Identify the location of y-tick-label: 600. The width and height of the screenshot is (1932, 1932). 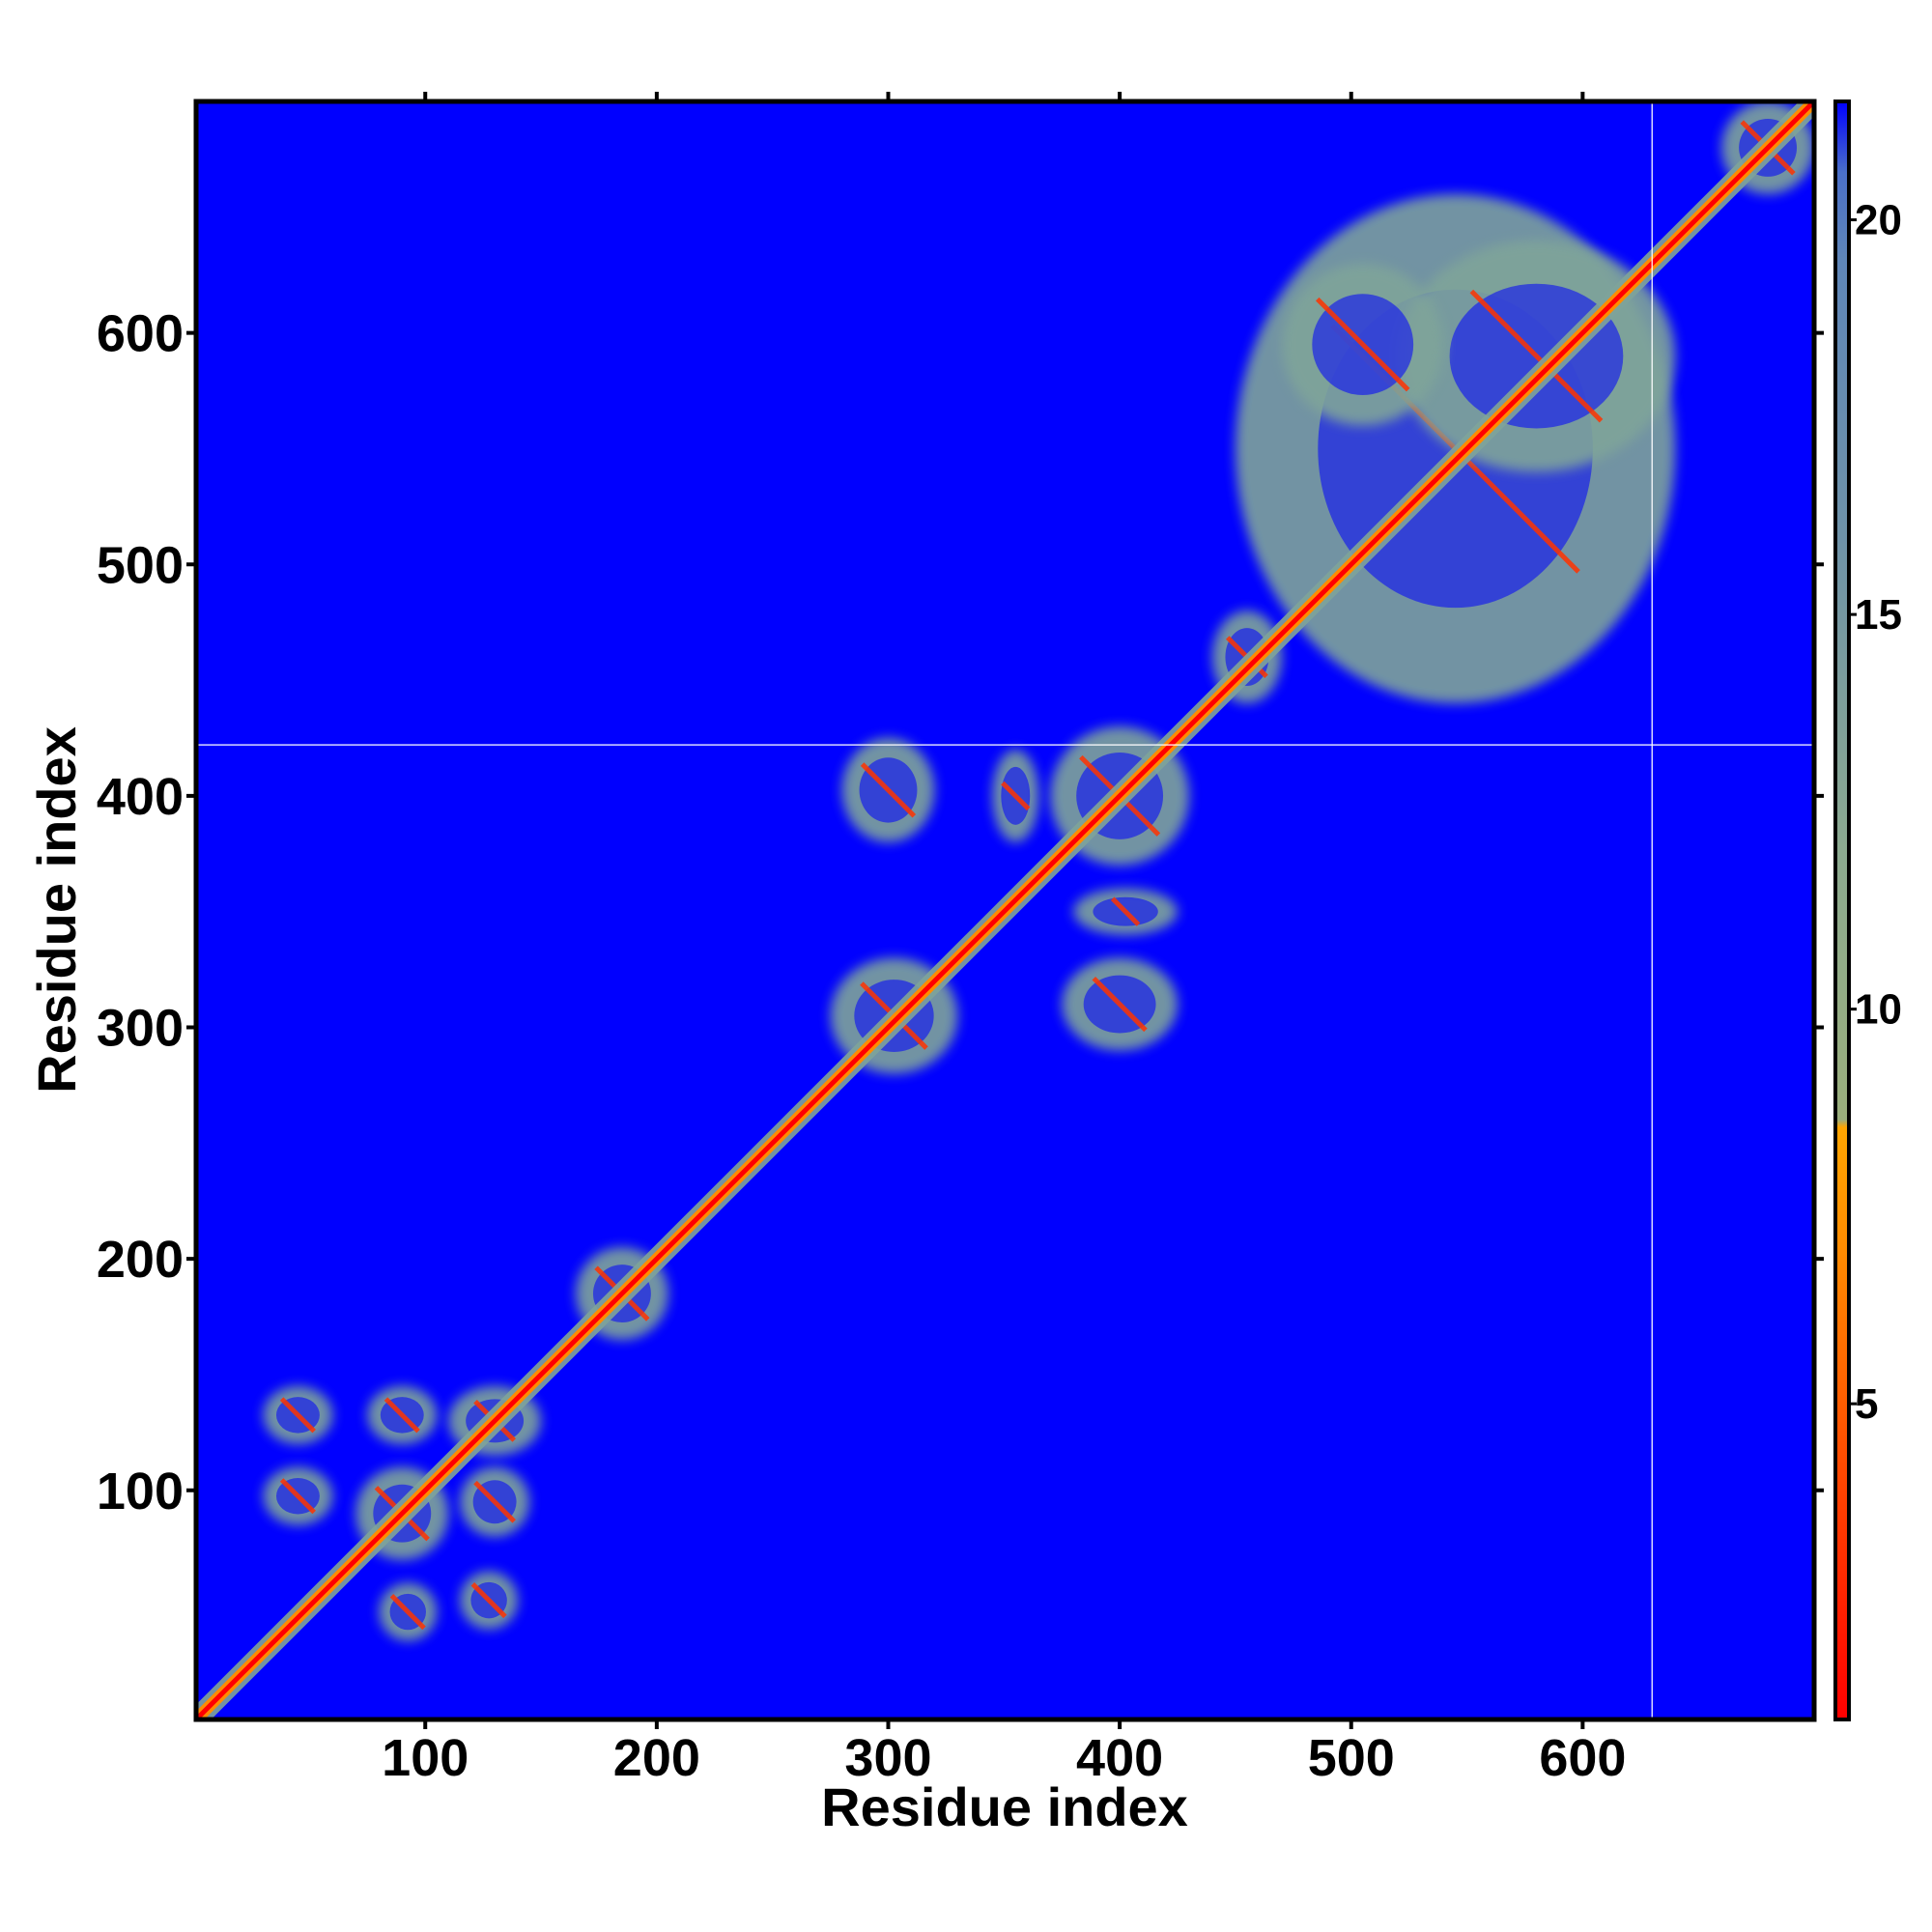
(140, 334).